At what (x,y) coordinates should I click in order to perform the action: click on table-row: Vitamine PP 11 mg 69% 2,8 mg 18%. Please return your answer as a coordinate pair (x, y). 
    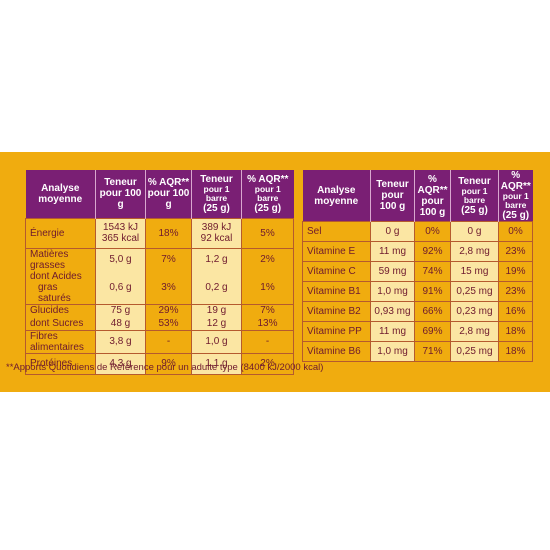
    Looking at the image, I should click on (417, 331).